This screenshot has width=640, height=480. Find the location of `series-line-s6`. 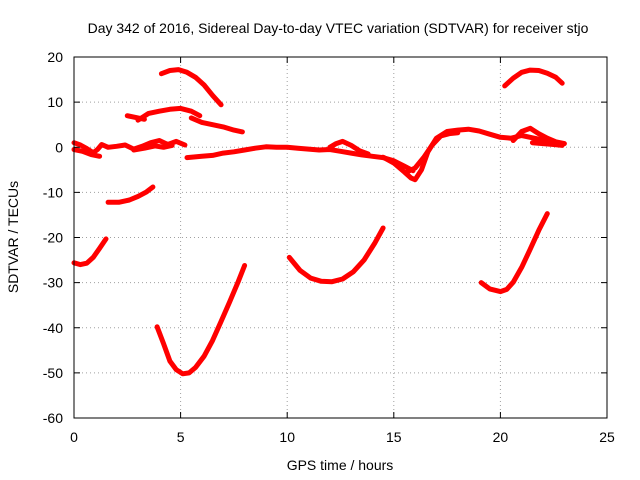

series-line-s6 is located at coordinates (87, 153).